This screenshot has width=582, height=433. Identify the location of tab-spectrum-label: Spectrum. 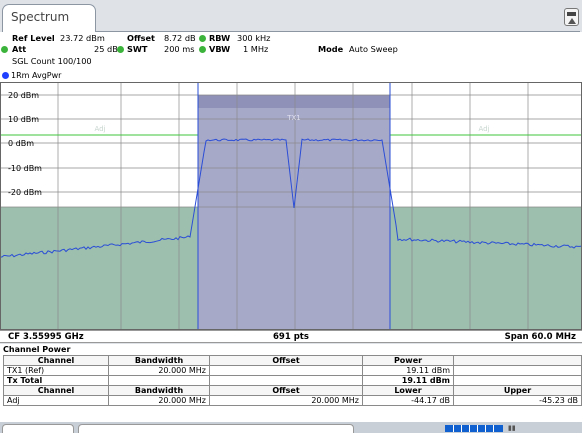
(40, 17).